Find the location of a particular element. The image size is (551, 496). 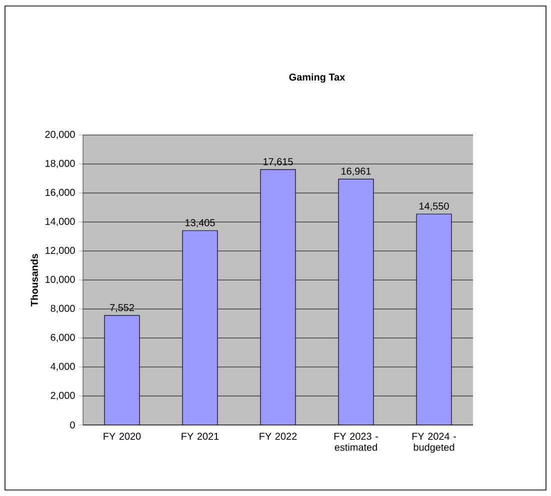

y-tick-label: 6,000 is located at coordinates (62, 338).